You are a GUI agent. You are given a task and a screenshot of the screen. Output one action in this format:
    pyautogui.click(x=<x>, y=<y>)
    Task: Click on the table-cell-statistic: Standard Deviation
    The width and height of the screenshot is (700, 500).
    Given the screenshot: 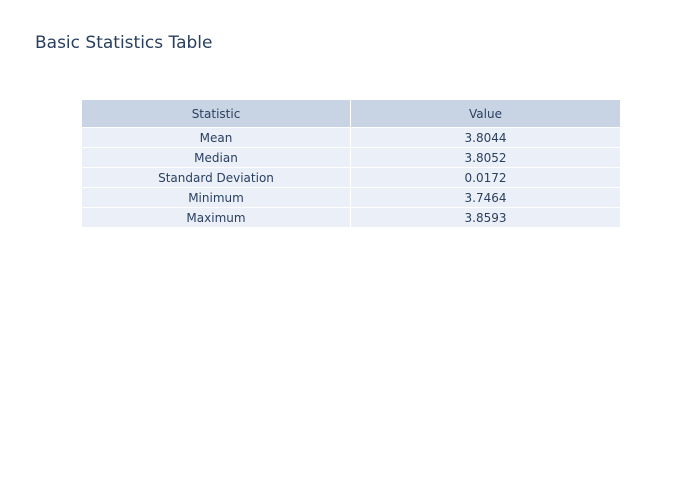 What is the action you would take?
    pyautogui.click(x=216, y=177)
    